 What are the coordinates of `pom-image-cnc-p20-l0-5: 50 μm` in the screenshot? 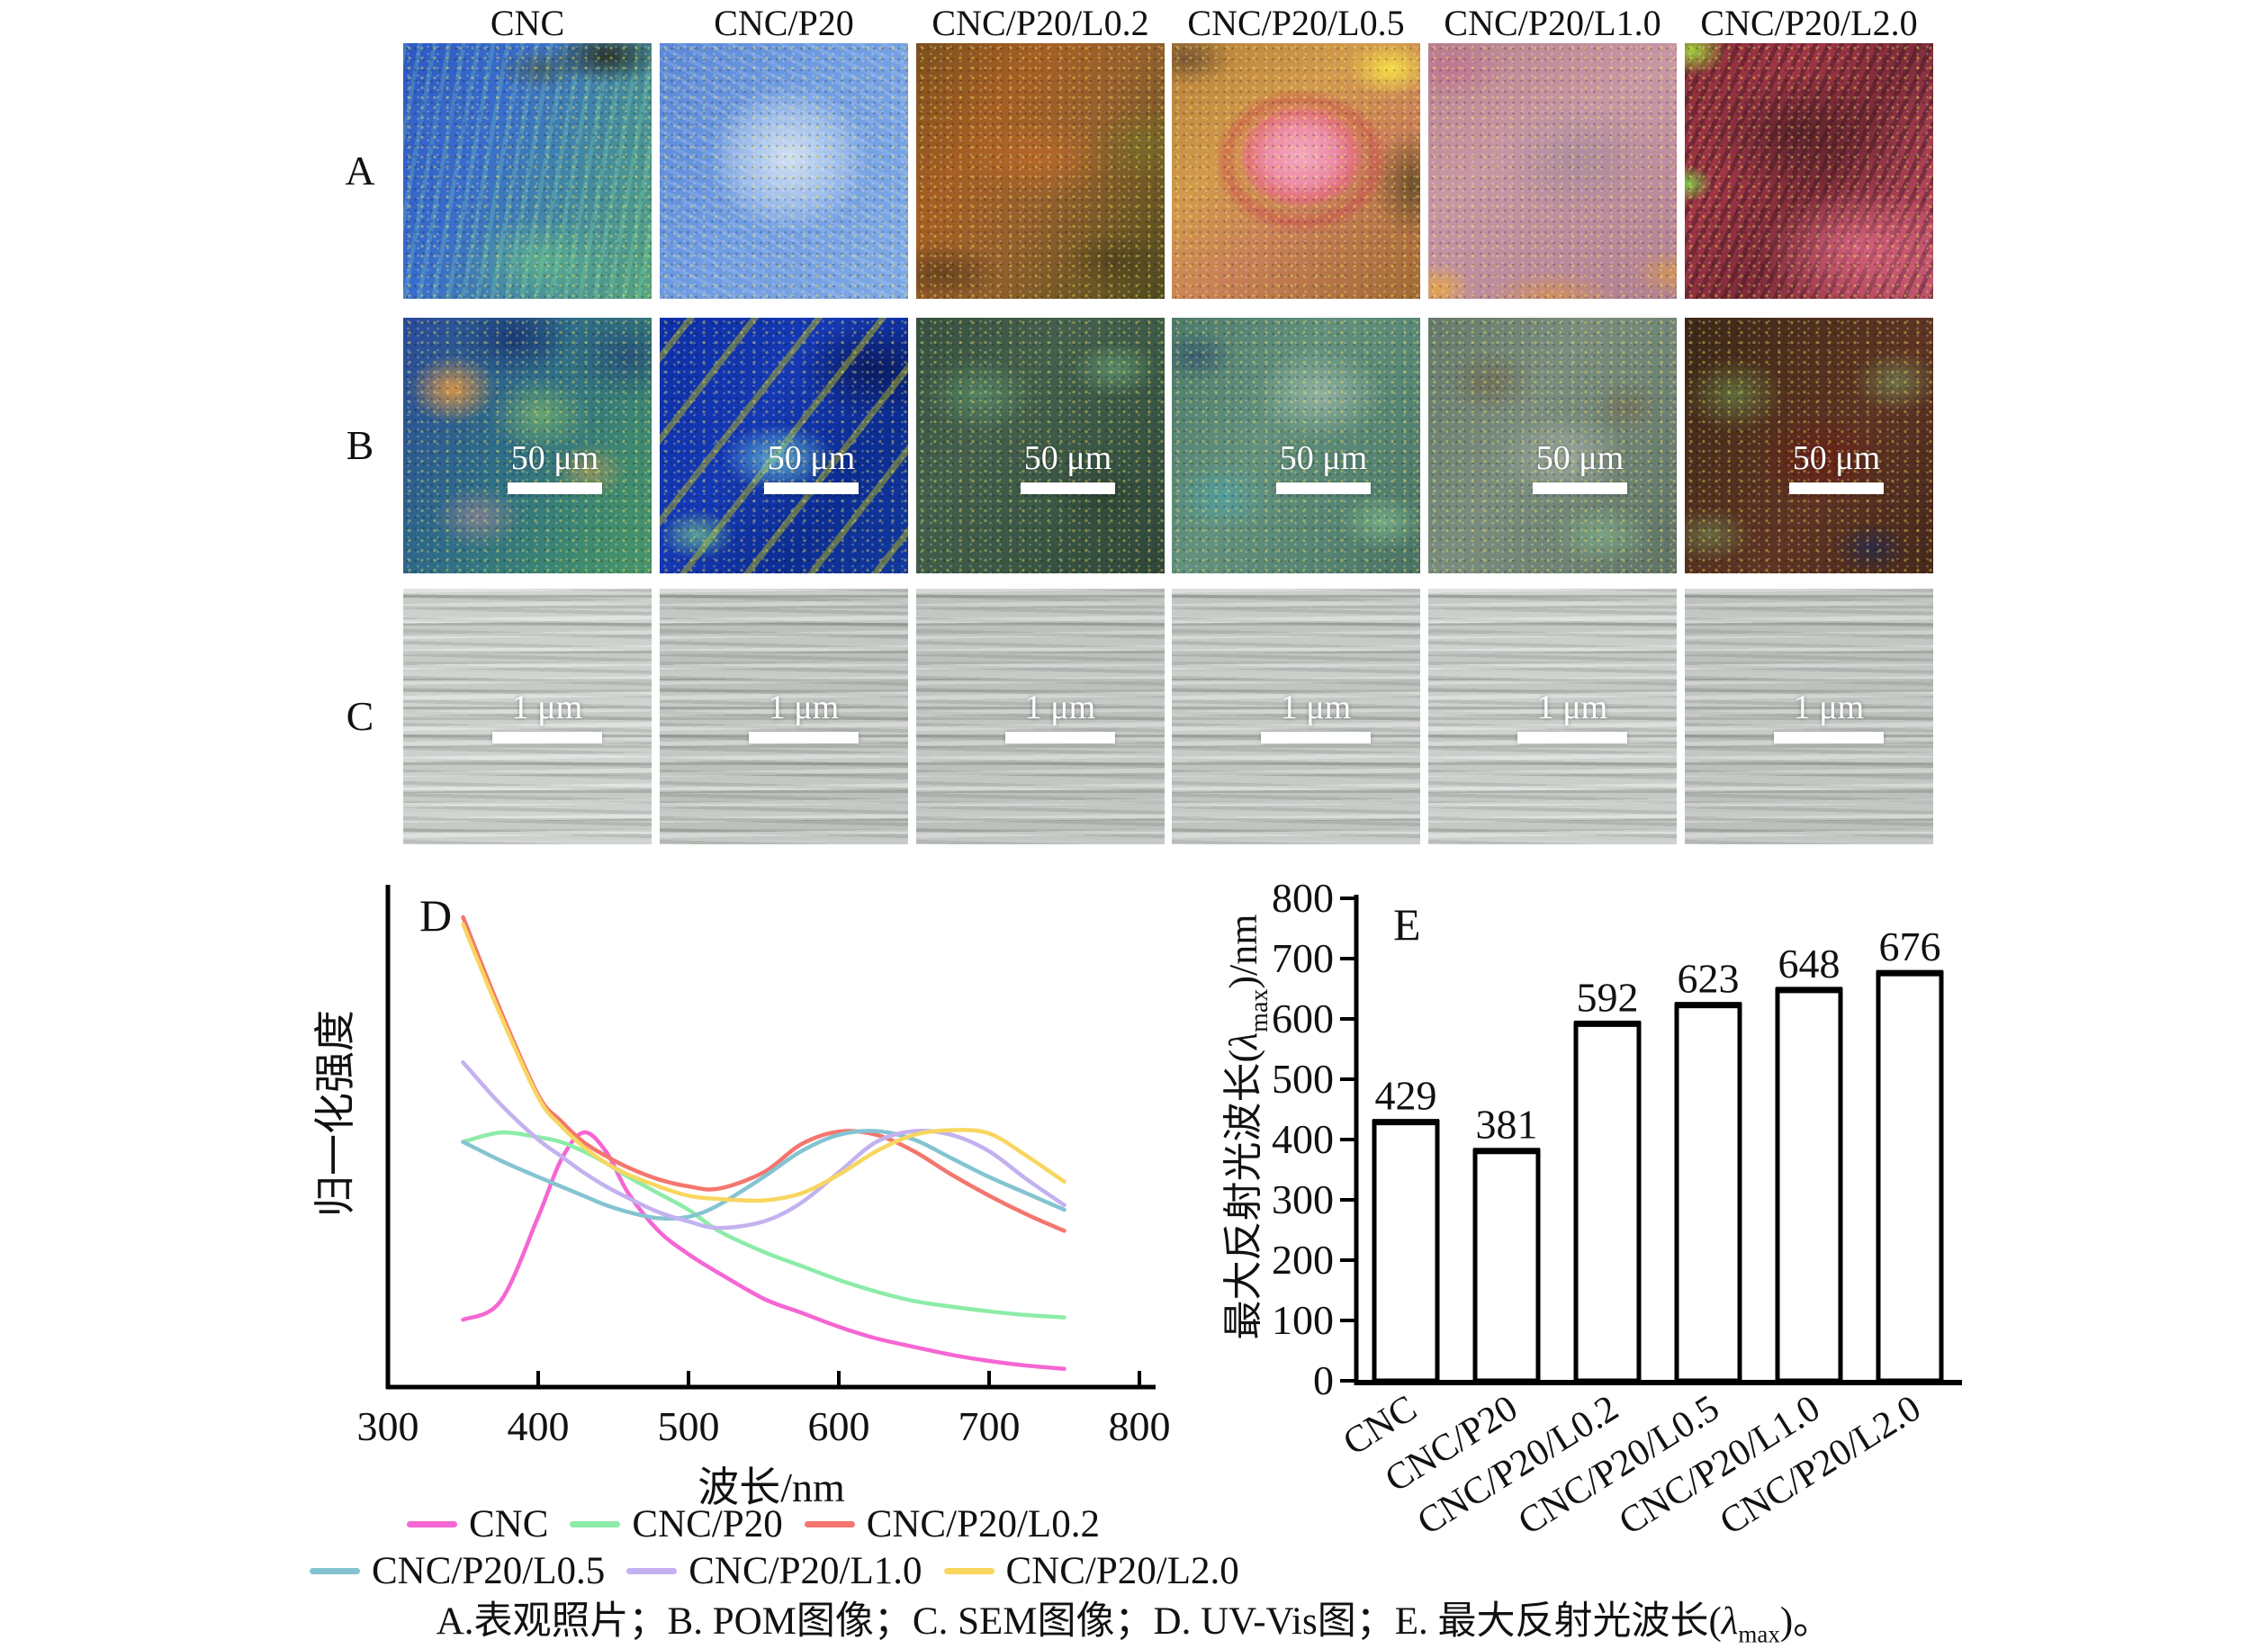 It's located at (1296, 446).